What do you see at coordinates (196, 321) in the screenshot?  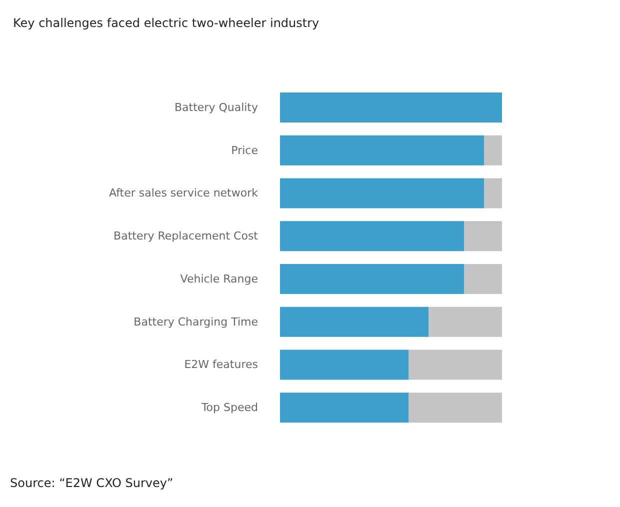 I see `y-tick-label: Battery Charging Time` at bounding box center [196, 321].